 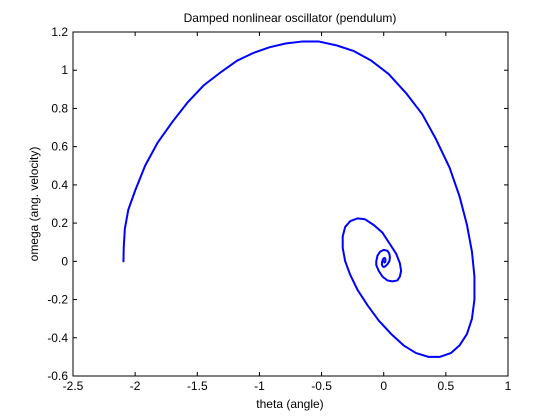 I want to click on y-tick-label: -0.2, so click(x=57, y=300).